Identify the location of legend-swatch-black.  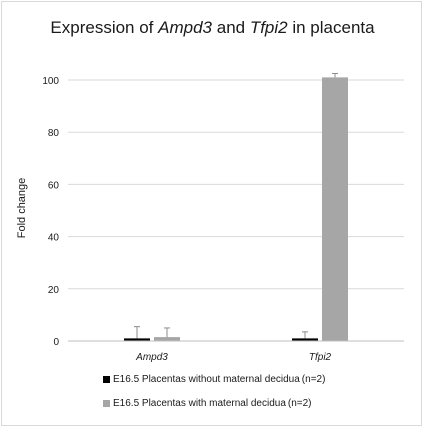
(106, 379).